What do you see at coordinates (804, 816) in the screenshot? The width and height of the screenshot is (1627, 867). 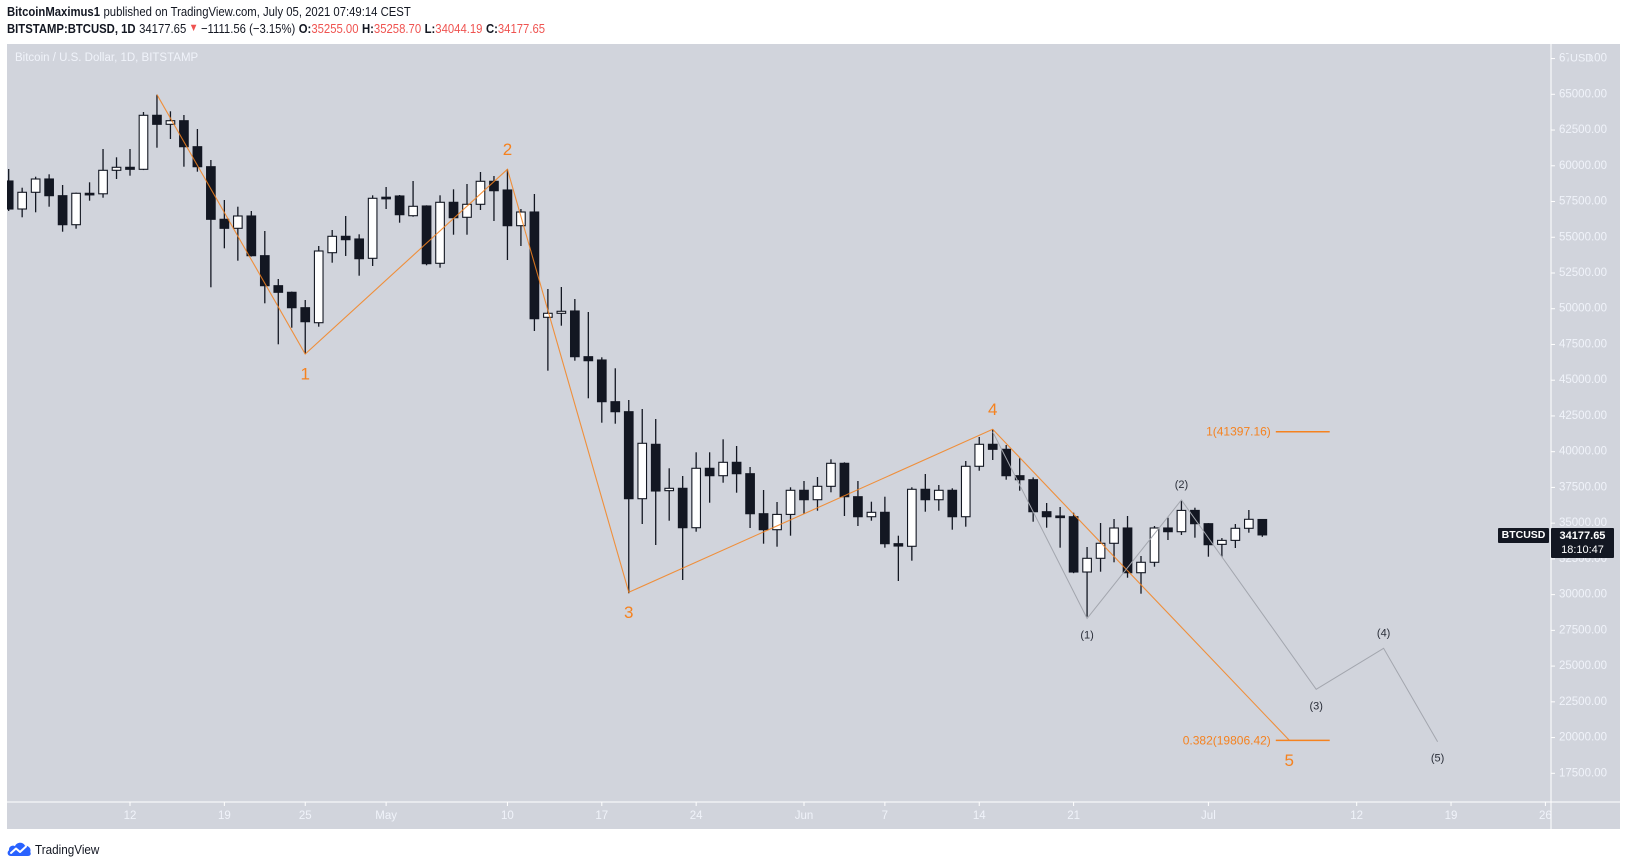 I see `time-tick-label: Jun` at bounding box center [804, 816].